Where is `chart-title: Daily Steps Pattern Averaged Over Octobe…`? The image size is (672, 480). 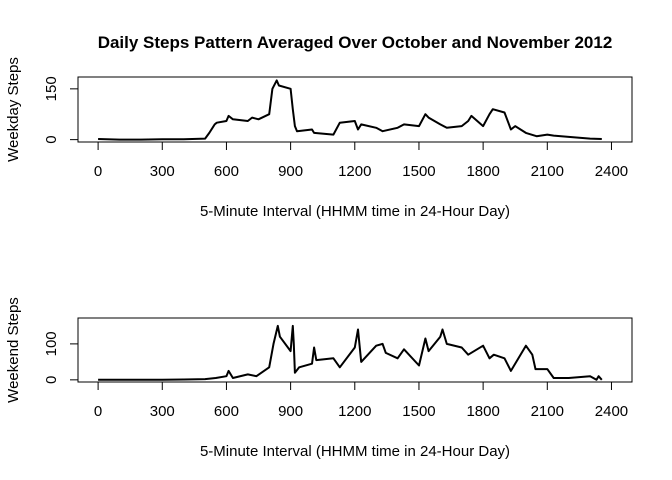
chart-title: Daily Steps Pattern Averaged Over Octobe… is located at coordinates (355, 42).